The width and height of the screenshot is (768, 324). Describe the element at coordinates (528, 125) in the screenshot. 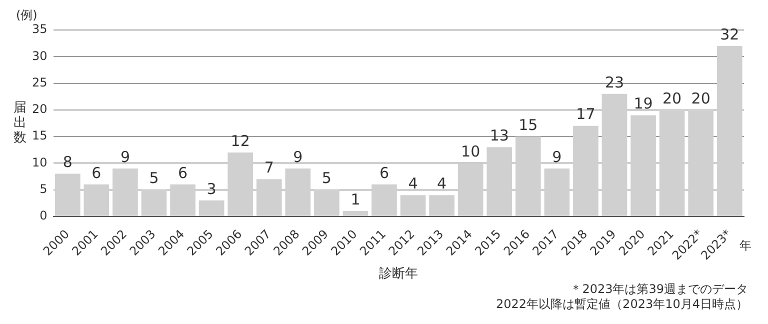

I see `data-label: 15` at that location.